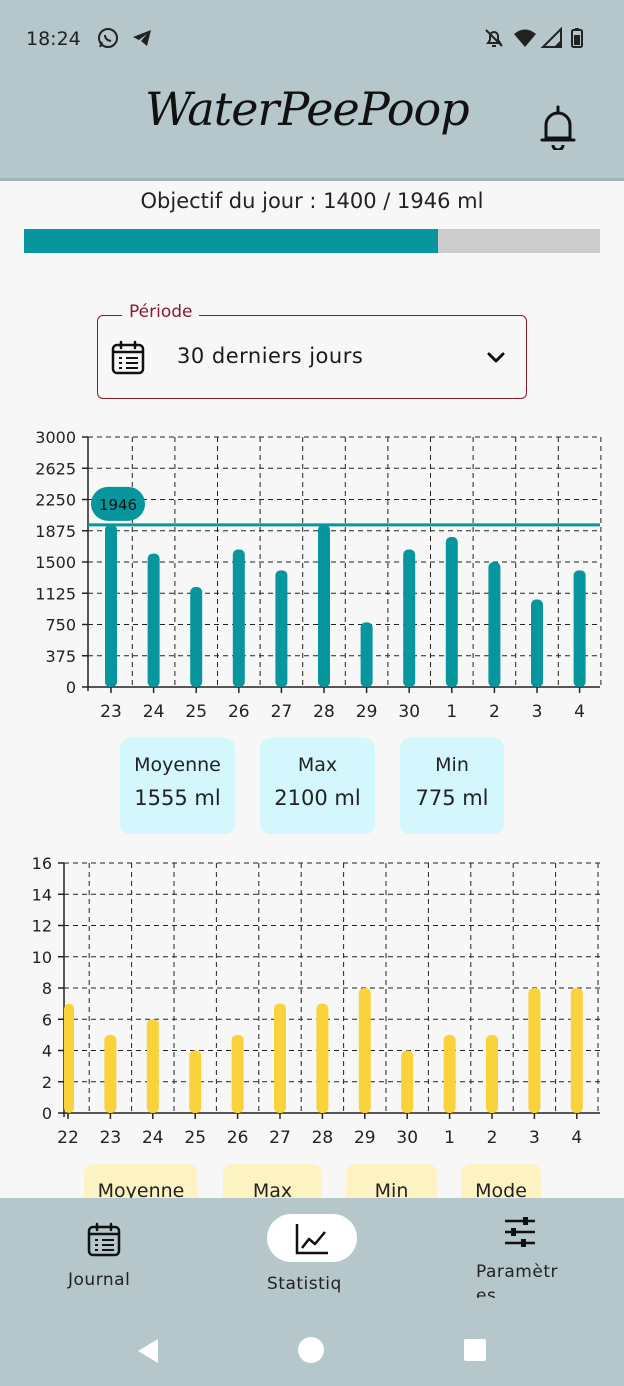 This screenshot has width=624, height=1386. Describe the element at coordinates (141, 1189) in the screenshot. I see `pee-average-label: Moyenne` at that location.